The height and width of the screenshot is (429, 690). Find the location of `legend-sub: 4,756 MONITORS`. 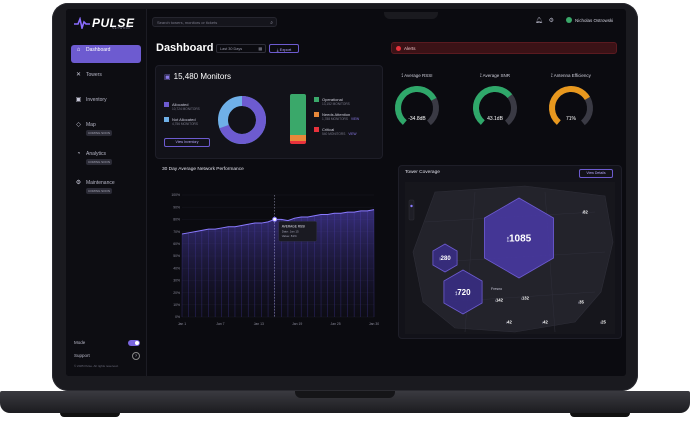

legend-sub: 4,756 MONITORS is located at coordinates (185, 124).